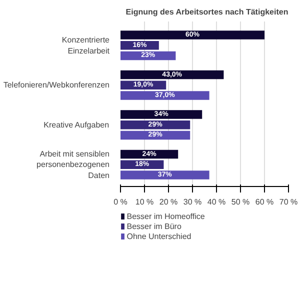 The height and width of the screenshot is (300, 300). Describe the element at coordinates (159, 236) in the screenshot. I see `legend-label: Ohne Unterschied` at that location.